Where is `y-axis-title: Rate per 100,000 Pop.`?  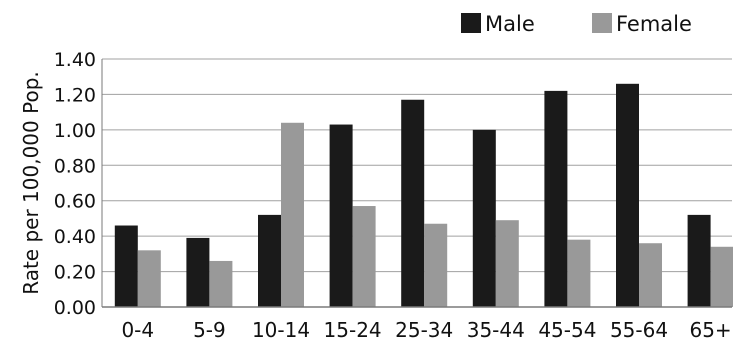
y-axis-title: Rate per 100,000 Pop. is located at coordinates (31, 183).